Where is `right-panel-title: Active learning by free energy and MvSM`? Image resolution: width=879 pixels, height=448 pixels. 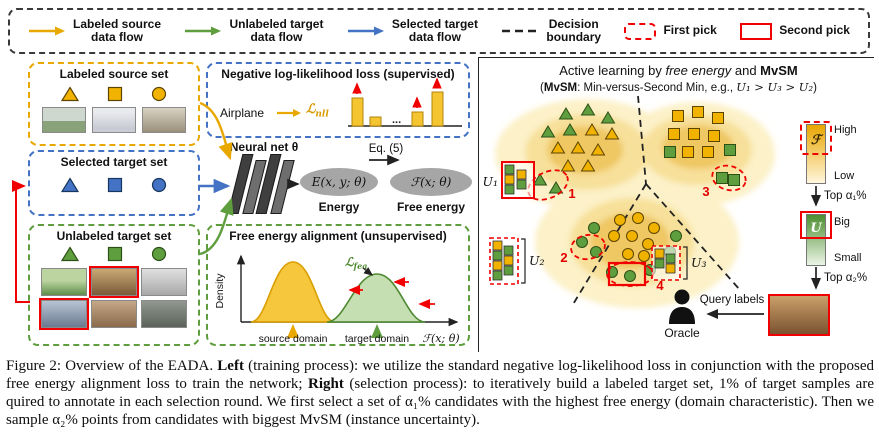
right-panel-title: Active learning by free energy and MvSM is located at coordinates (678, 70).